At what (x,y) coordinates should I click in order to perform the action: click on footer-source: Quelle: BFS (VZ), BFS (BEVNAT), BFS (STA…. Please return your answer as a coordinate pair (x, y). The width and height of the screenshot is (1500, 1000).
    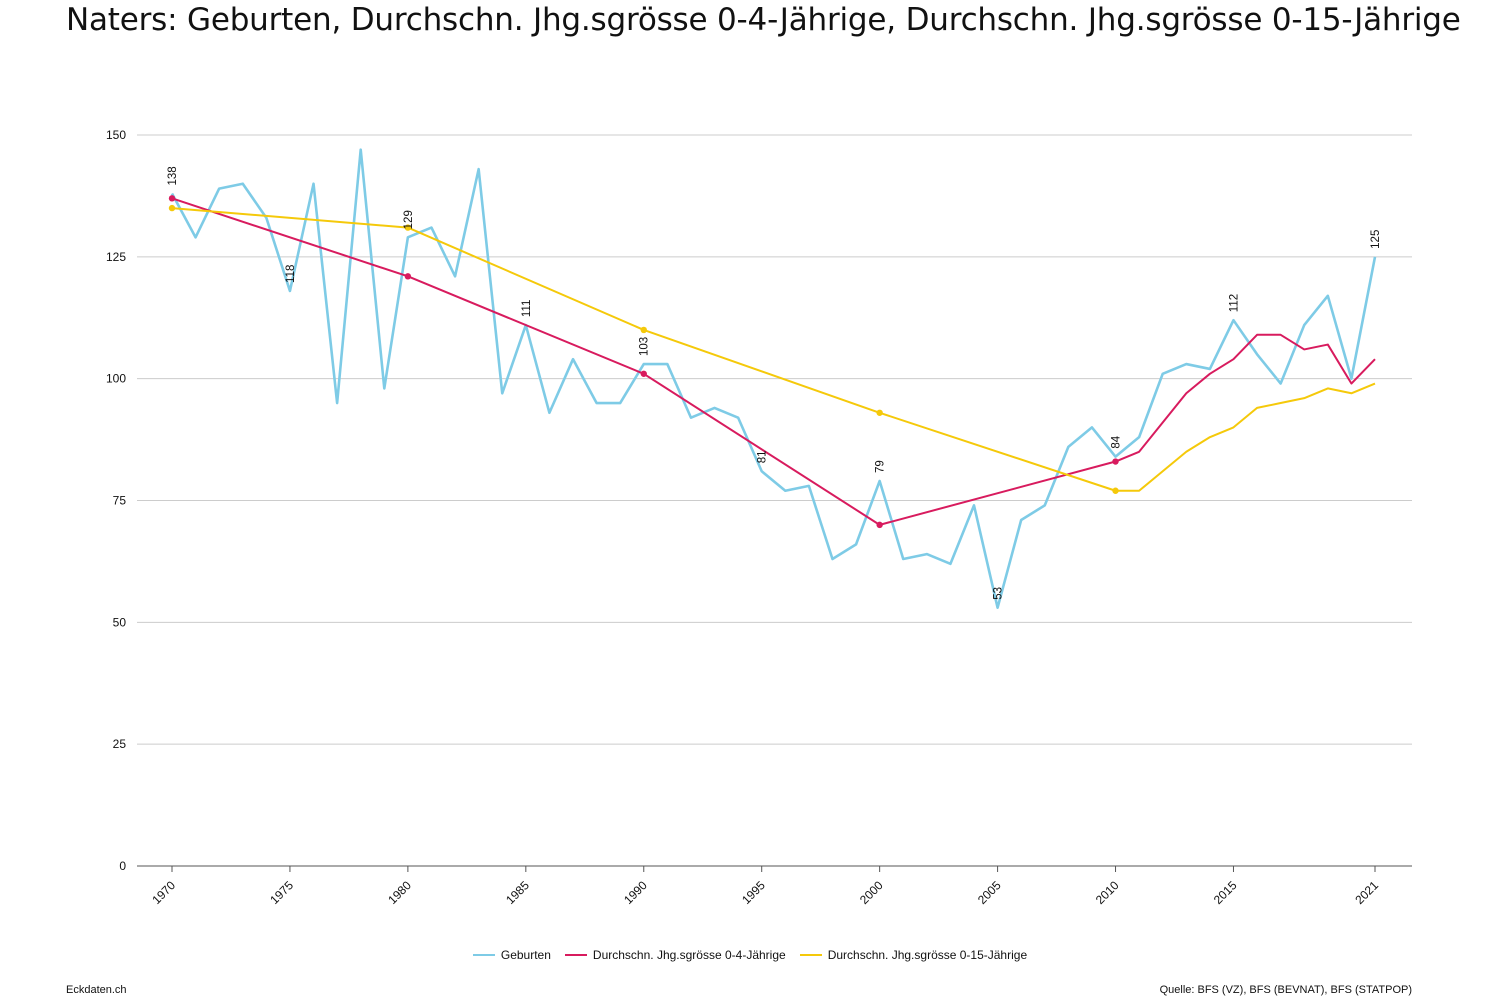
    Looking at the image, I should click on (1285, 990).